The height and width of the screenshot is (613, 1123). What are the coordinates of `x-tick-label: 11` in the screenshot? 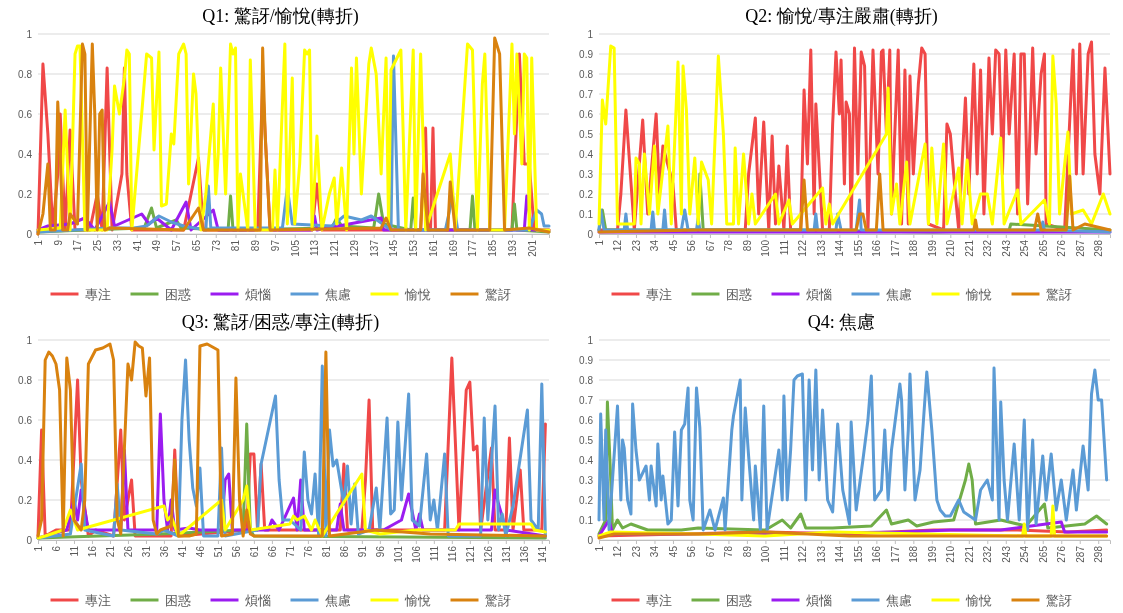 It's located at (74, 551).